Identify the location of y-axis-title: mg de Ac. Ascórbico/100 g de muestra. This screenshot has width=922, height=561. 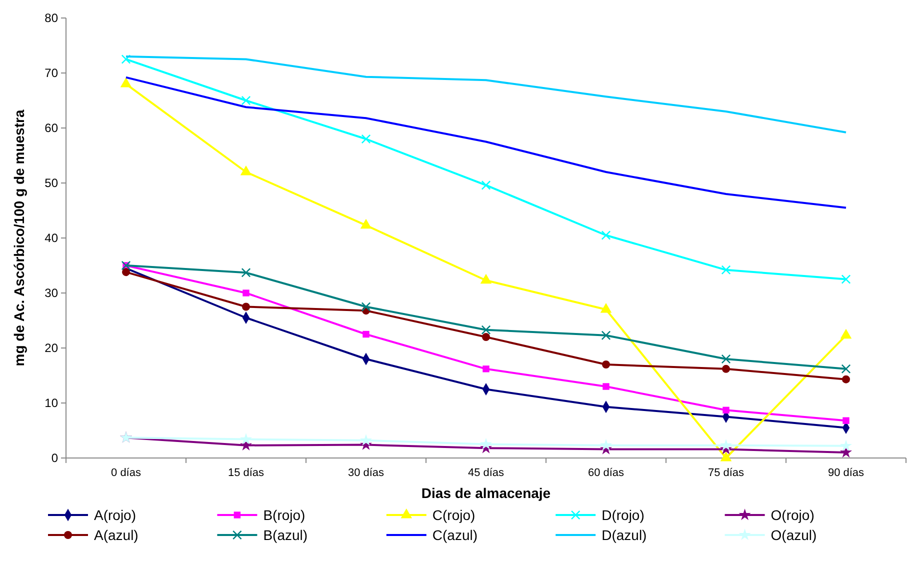
(19, 238).